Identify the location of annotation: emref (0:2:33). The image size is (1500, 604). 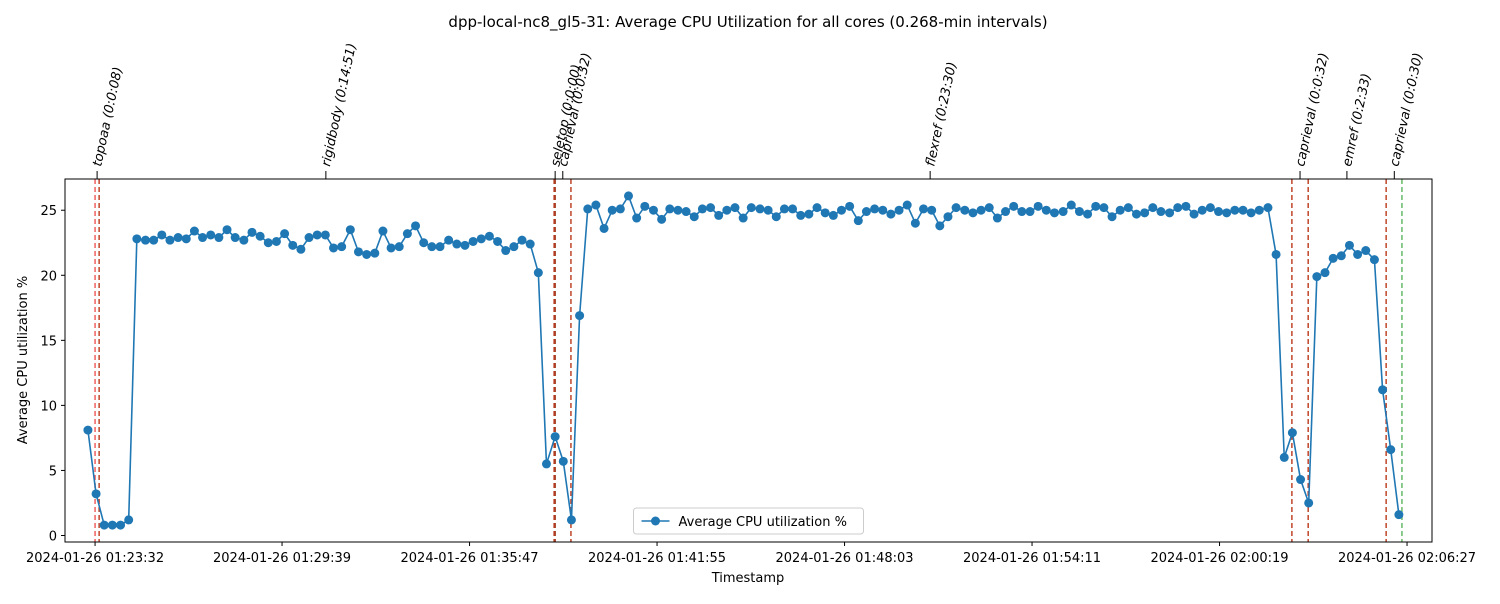
(1357, 120).